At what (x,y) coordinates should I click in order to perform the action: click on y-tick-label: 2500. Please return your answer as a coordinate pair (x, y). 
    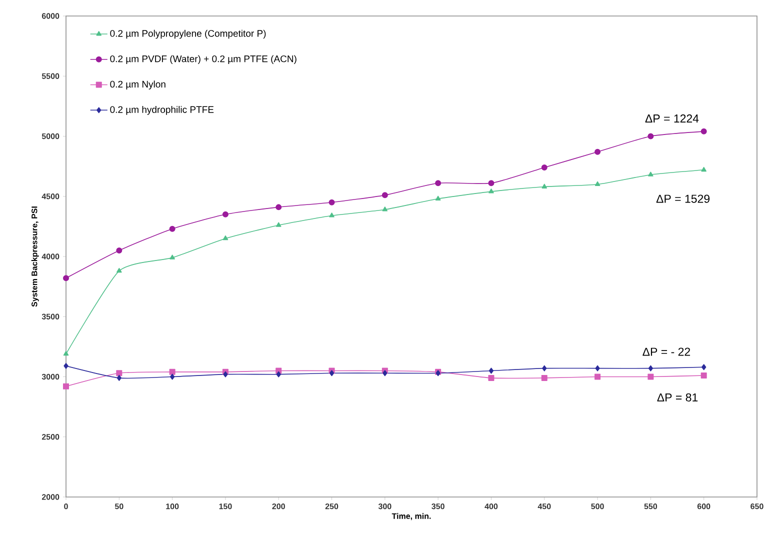
    Looking at the image, I should click on (51, 437).